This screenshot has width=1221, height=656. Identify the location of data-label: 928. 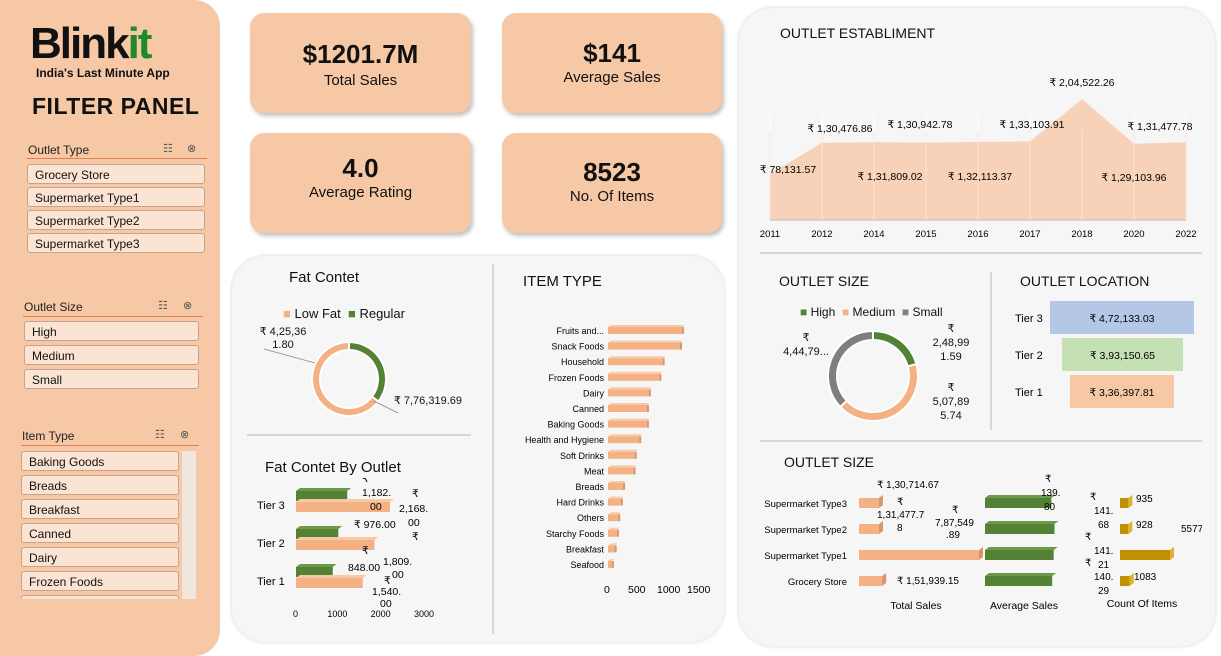
(1144, 525).